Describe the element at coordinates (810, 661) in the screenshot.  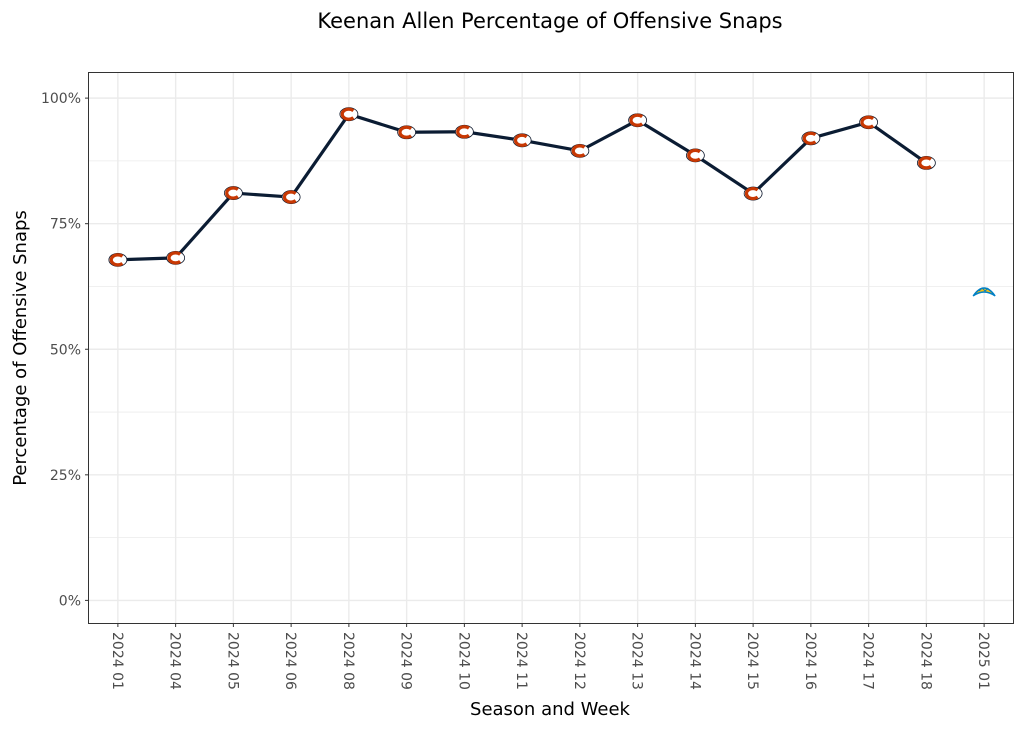
I see `x-tick-label: 2024 16` at that location.